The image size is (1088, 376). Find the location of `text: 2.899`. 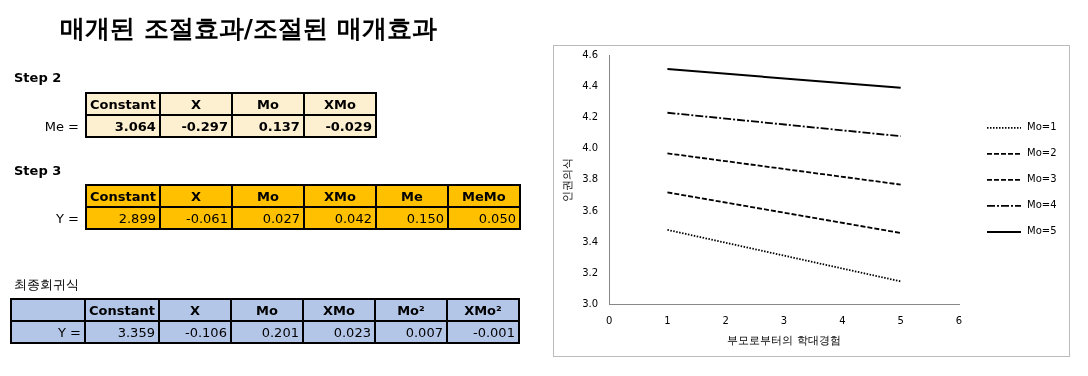

text: 2.899 is located at coordinates (123, 218).